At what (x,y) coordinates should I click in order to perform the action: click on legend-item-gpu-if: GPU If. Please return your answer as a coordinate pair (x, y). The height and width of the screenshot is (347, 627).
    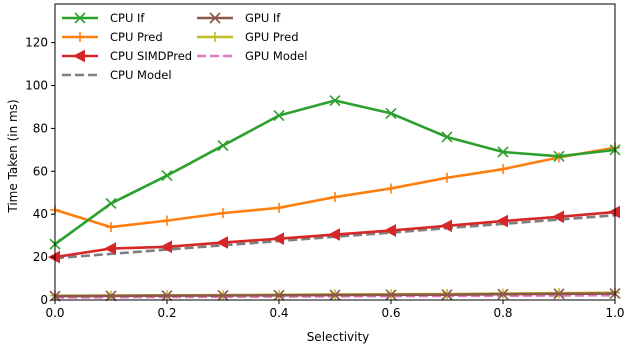
    Looking at the image, I should click on (239, 18).